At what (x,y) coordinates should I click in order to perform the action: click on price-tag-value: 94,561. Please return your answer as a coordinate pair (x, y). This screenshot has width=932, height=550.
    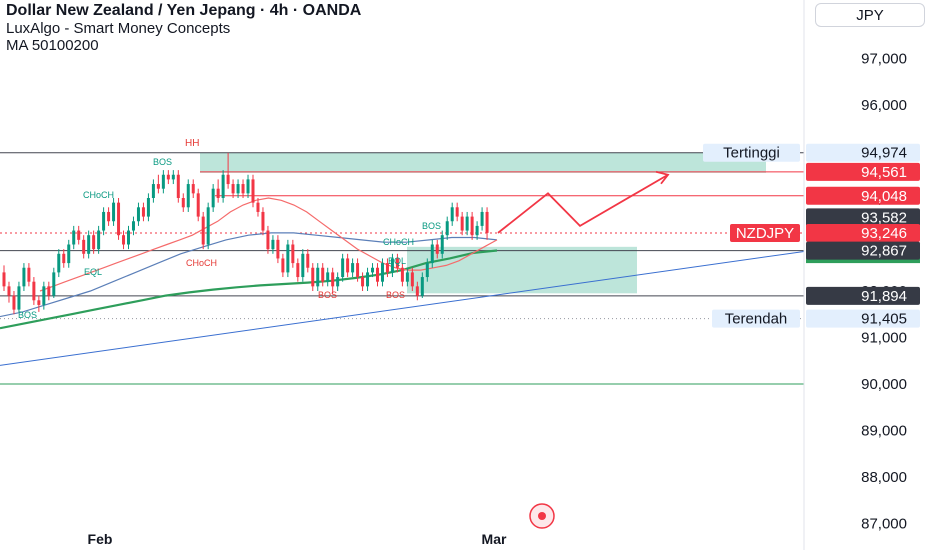
    Looking at the image, I should click on (884, 172).